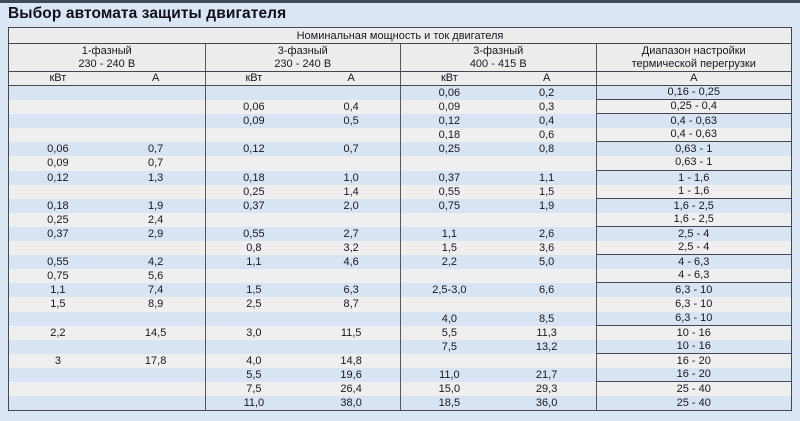 The width and height of the screenshot is (800, 421). Describe the element at coordinates (546, 262) in the screenshot. I see `current-a-cell: 5,0` at that location.